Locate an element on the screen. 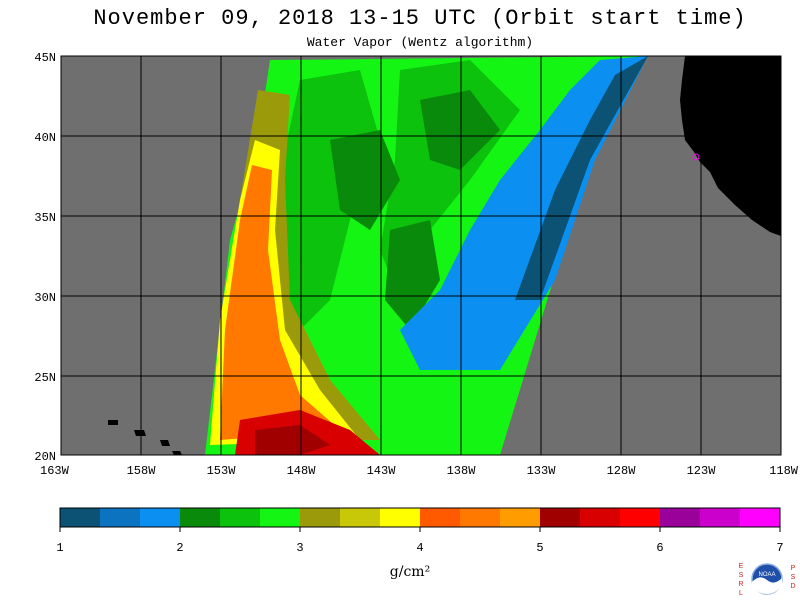 The width and height of the screenshot is (800, 600). colorbar-tick-label: 7 is located at coordinates (779, 548).